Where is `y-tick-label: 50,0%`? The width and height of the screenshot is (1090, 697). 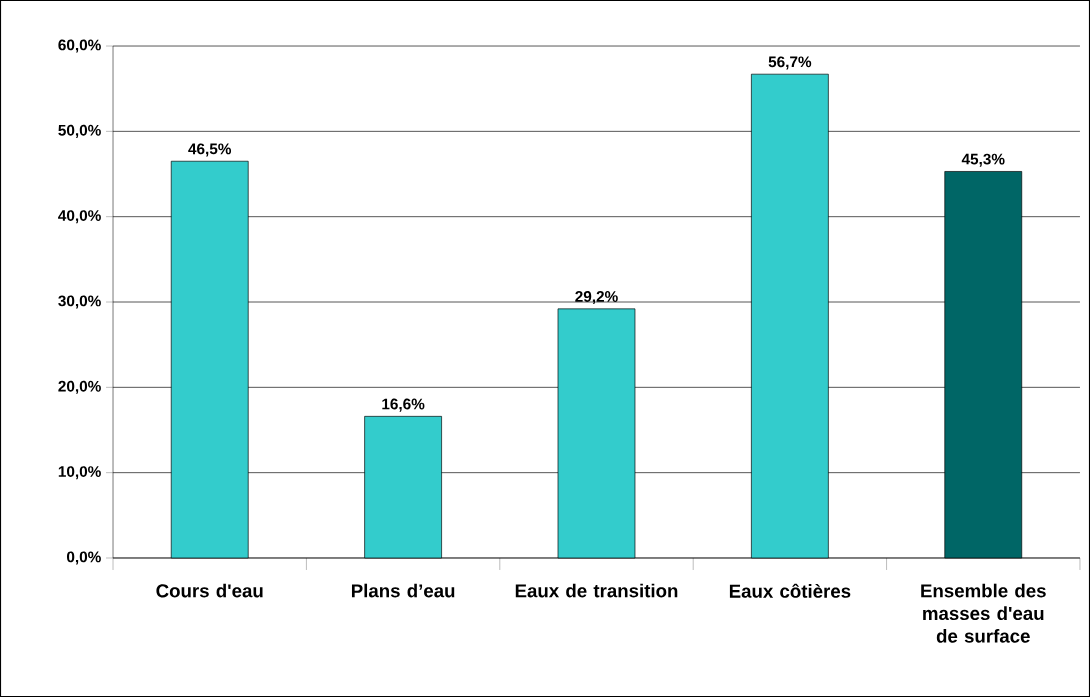 y-tick-label: 50,0% is located at coordinates (79, 131).